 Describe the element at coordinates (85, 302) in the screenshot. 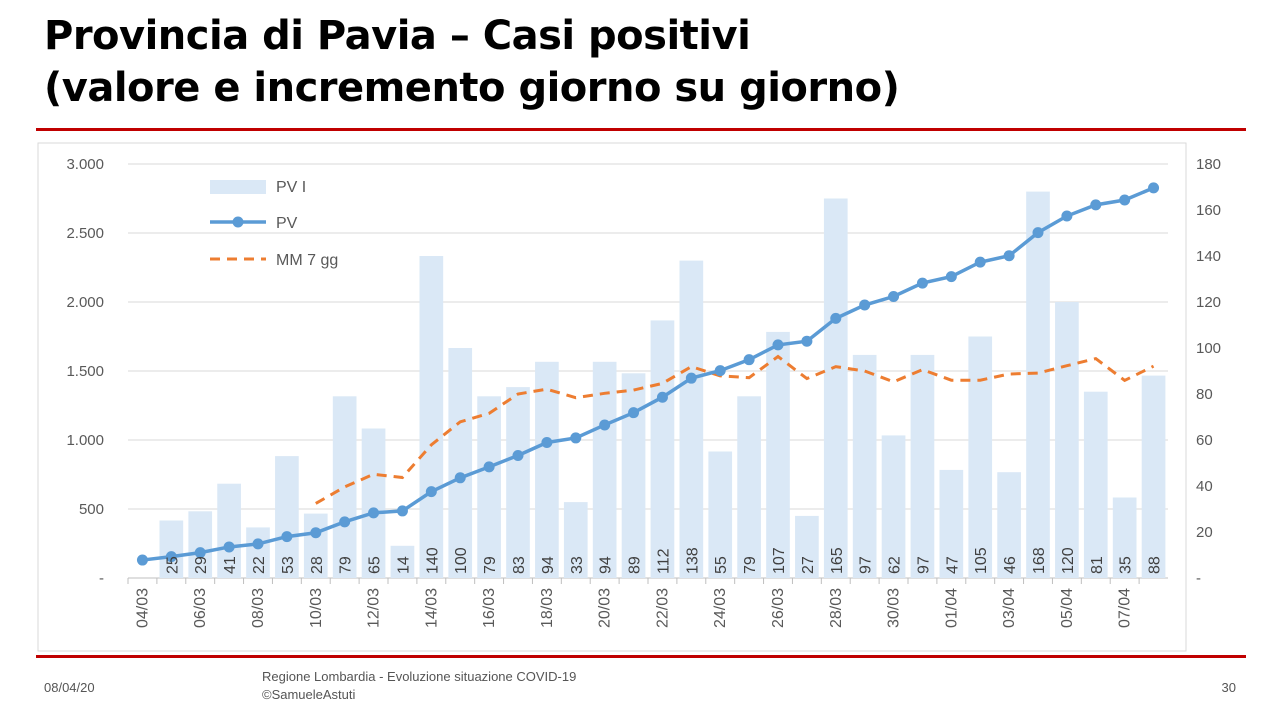

I see `left-axis-tick-label: 2.000` at that location.